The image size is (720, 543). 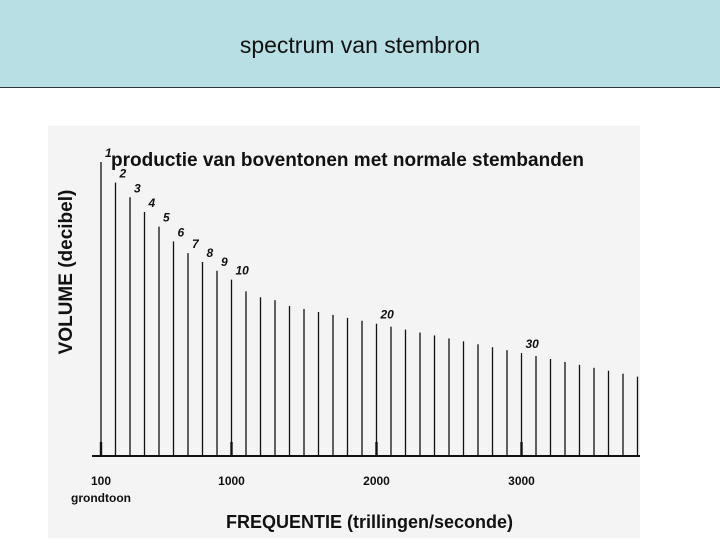 What do you see at coordinates (101, 498) in the screenshot?
I see `x-tick-sublabel: grondtoon` at bounding box center [101, 498].